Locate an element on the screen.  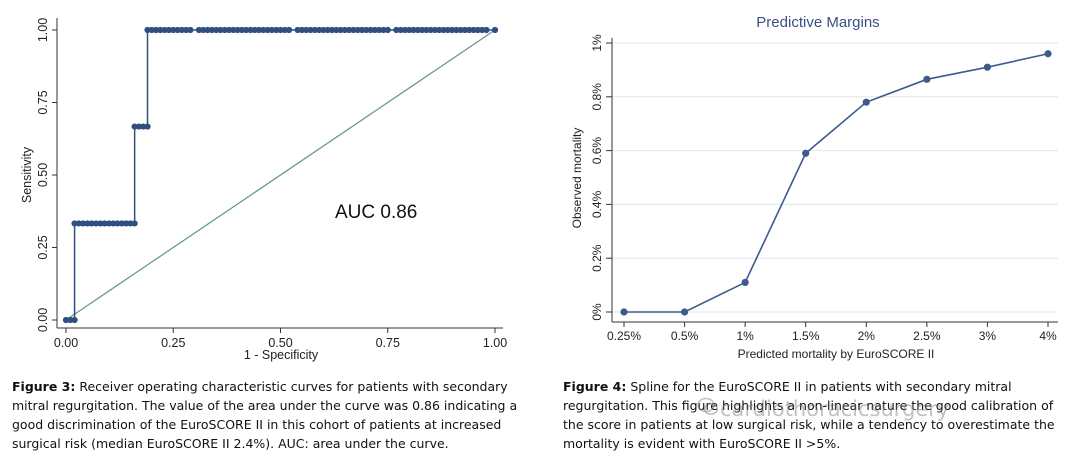
roc-x-tick-label: 1.00 is located at coordinates (495, 343).